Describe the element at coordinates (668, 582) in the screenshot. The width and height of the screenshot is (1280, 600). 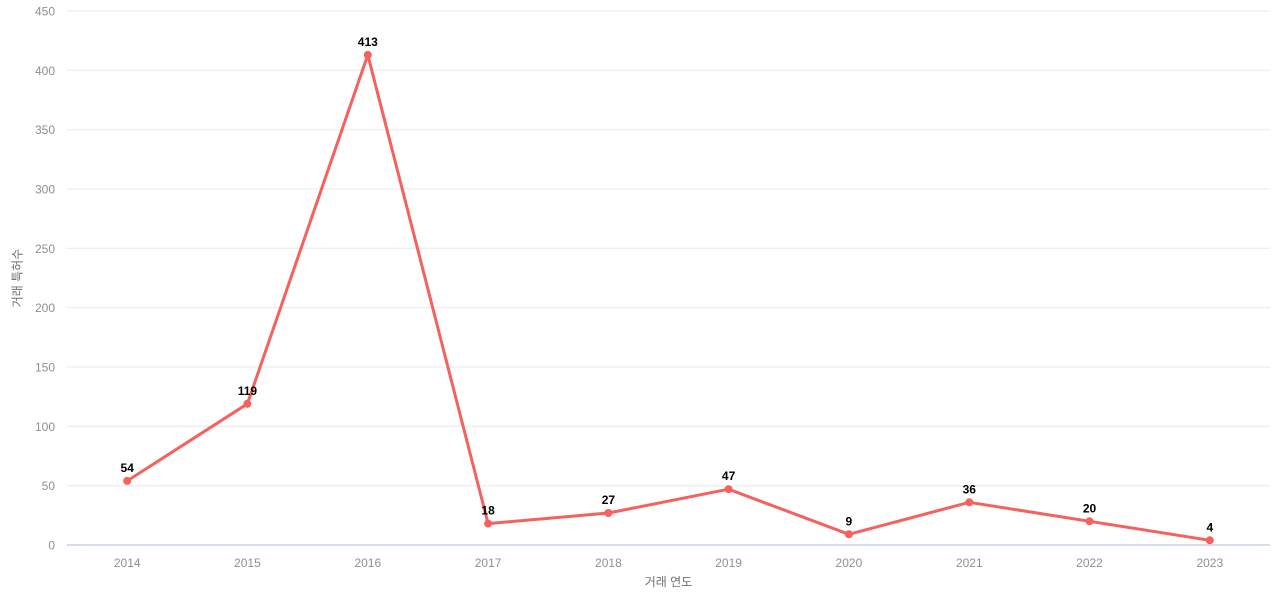
I see `x-axis-title: 거래 연도` at that location.